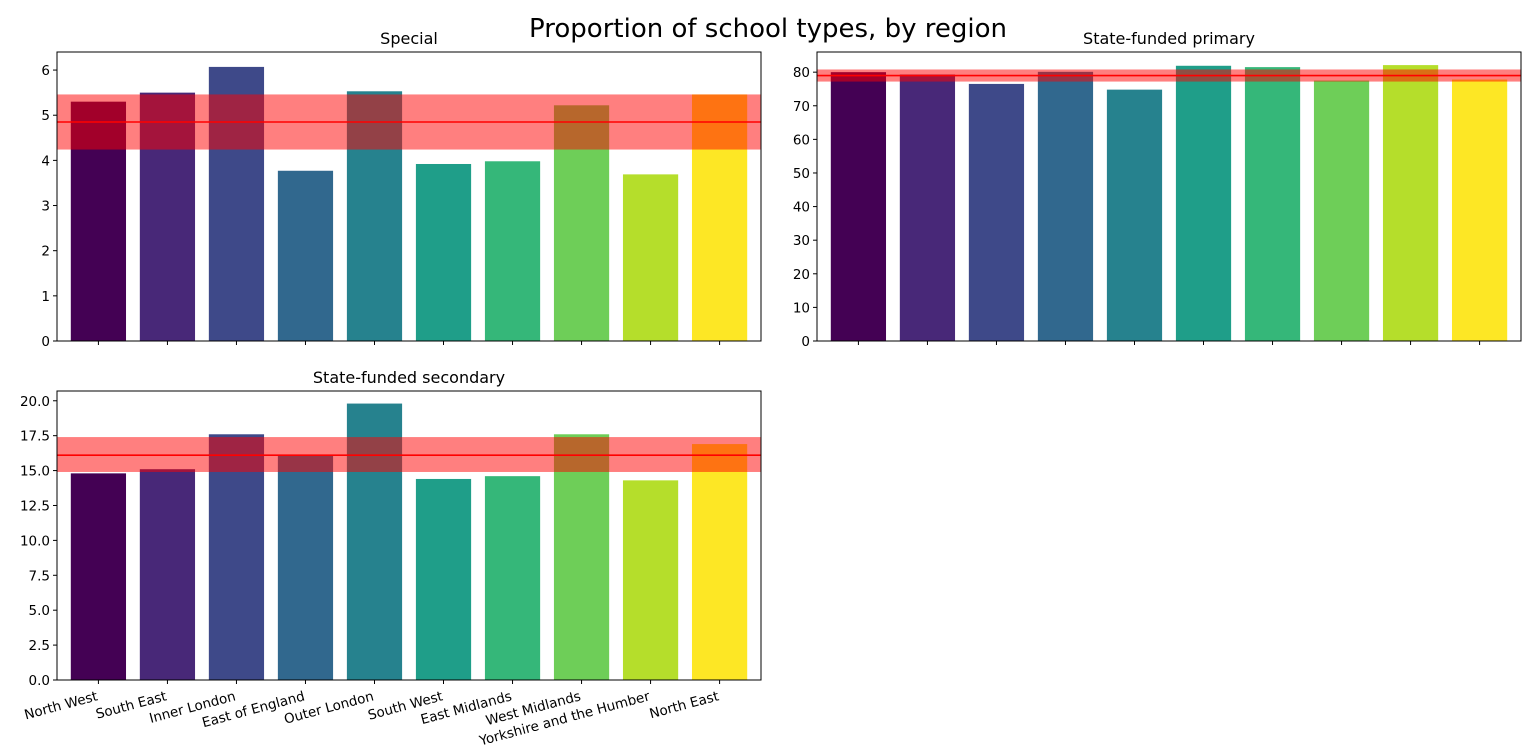 This screenshot has height=754, width=1536. Describe the element at coordinates (801, 174) in the screenshot. I see `y-tick-label: 50` at that location.